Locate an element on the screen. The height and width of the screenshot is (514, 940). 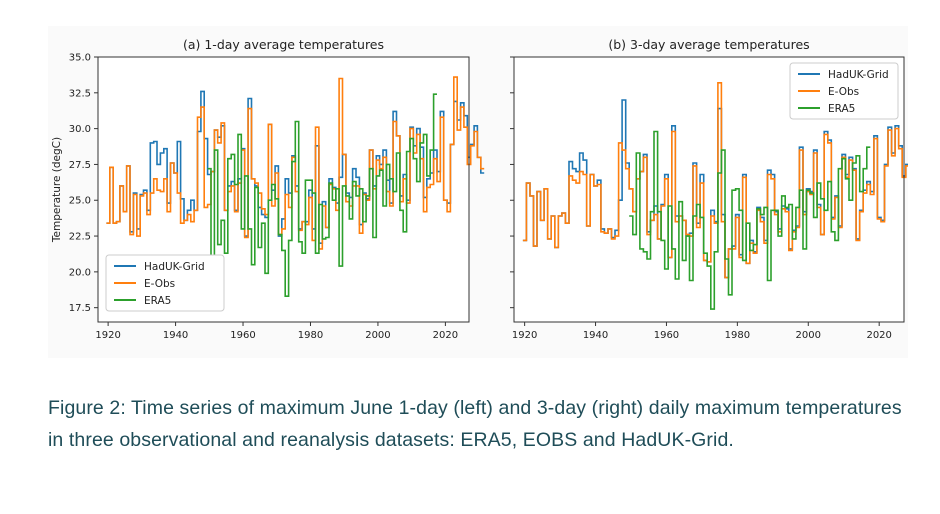
chart-title: (b) 3-day average temperatures is located at coordinates (708, 44).